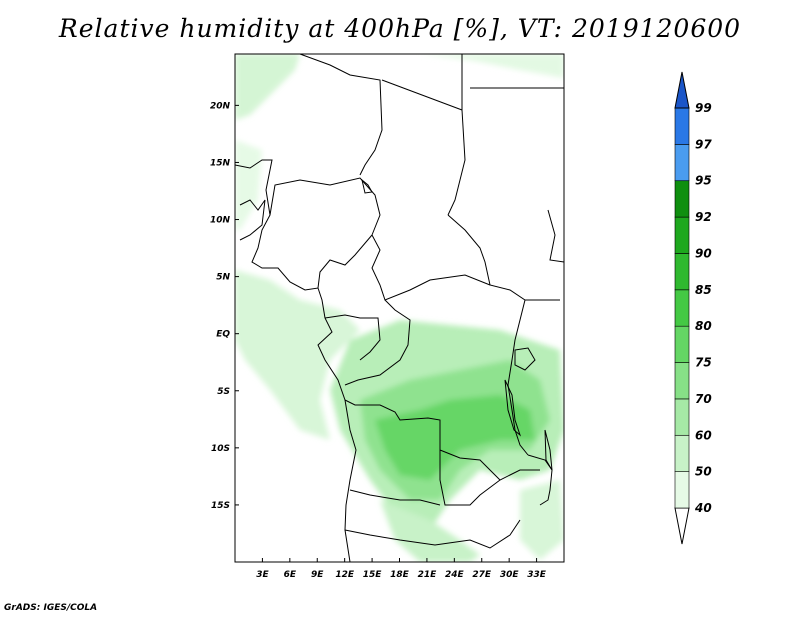 The height and width of the screenshot is (618, 800). I want to click on border-west-africa, so click(252, 220).